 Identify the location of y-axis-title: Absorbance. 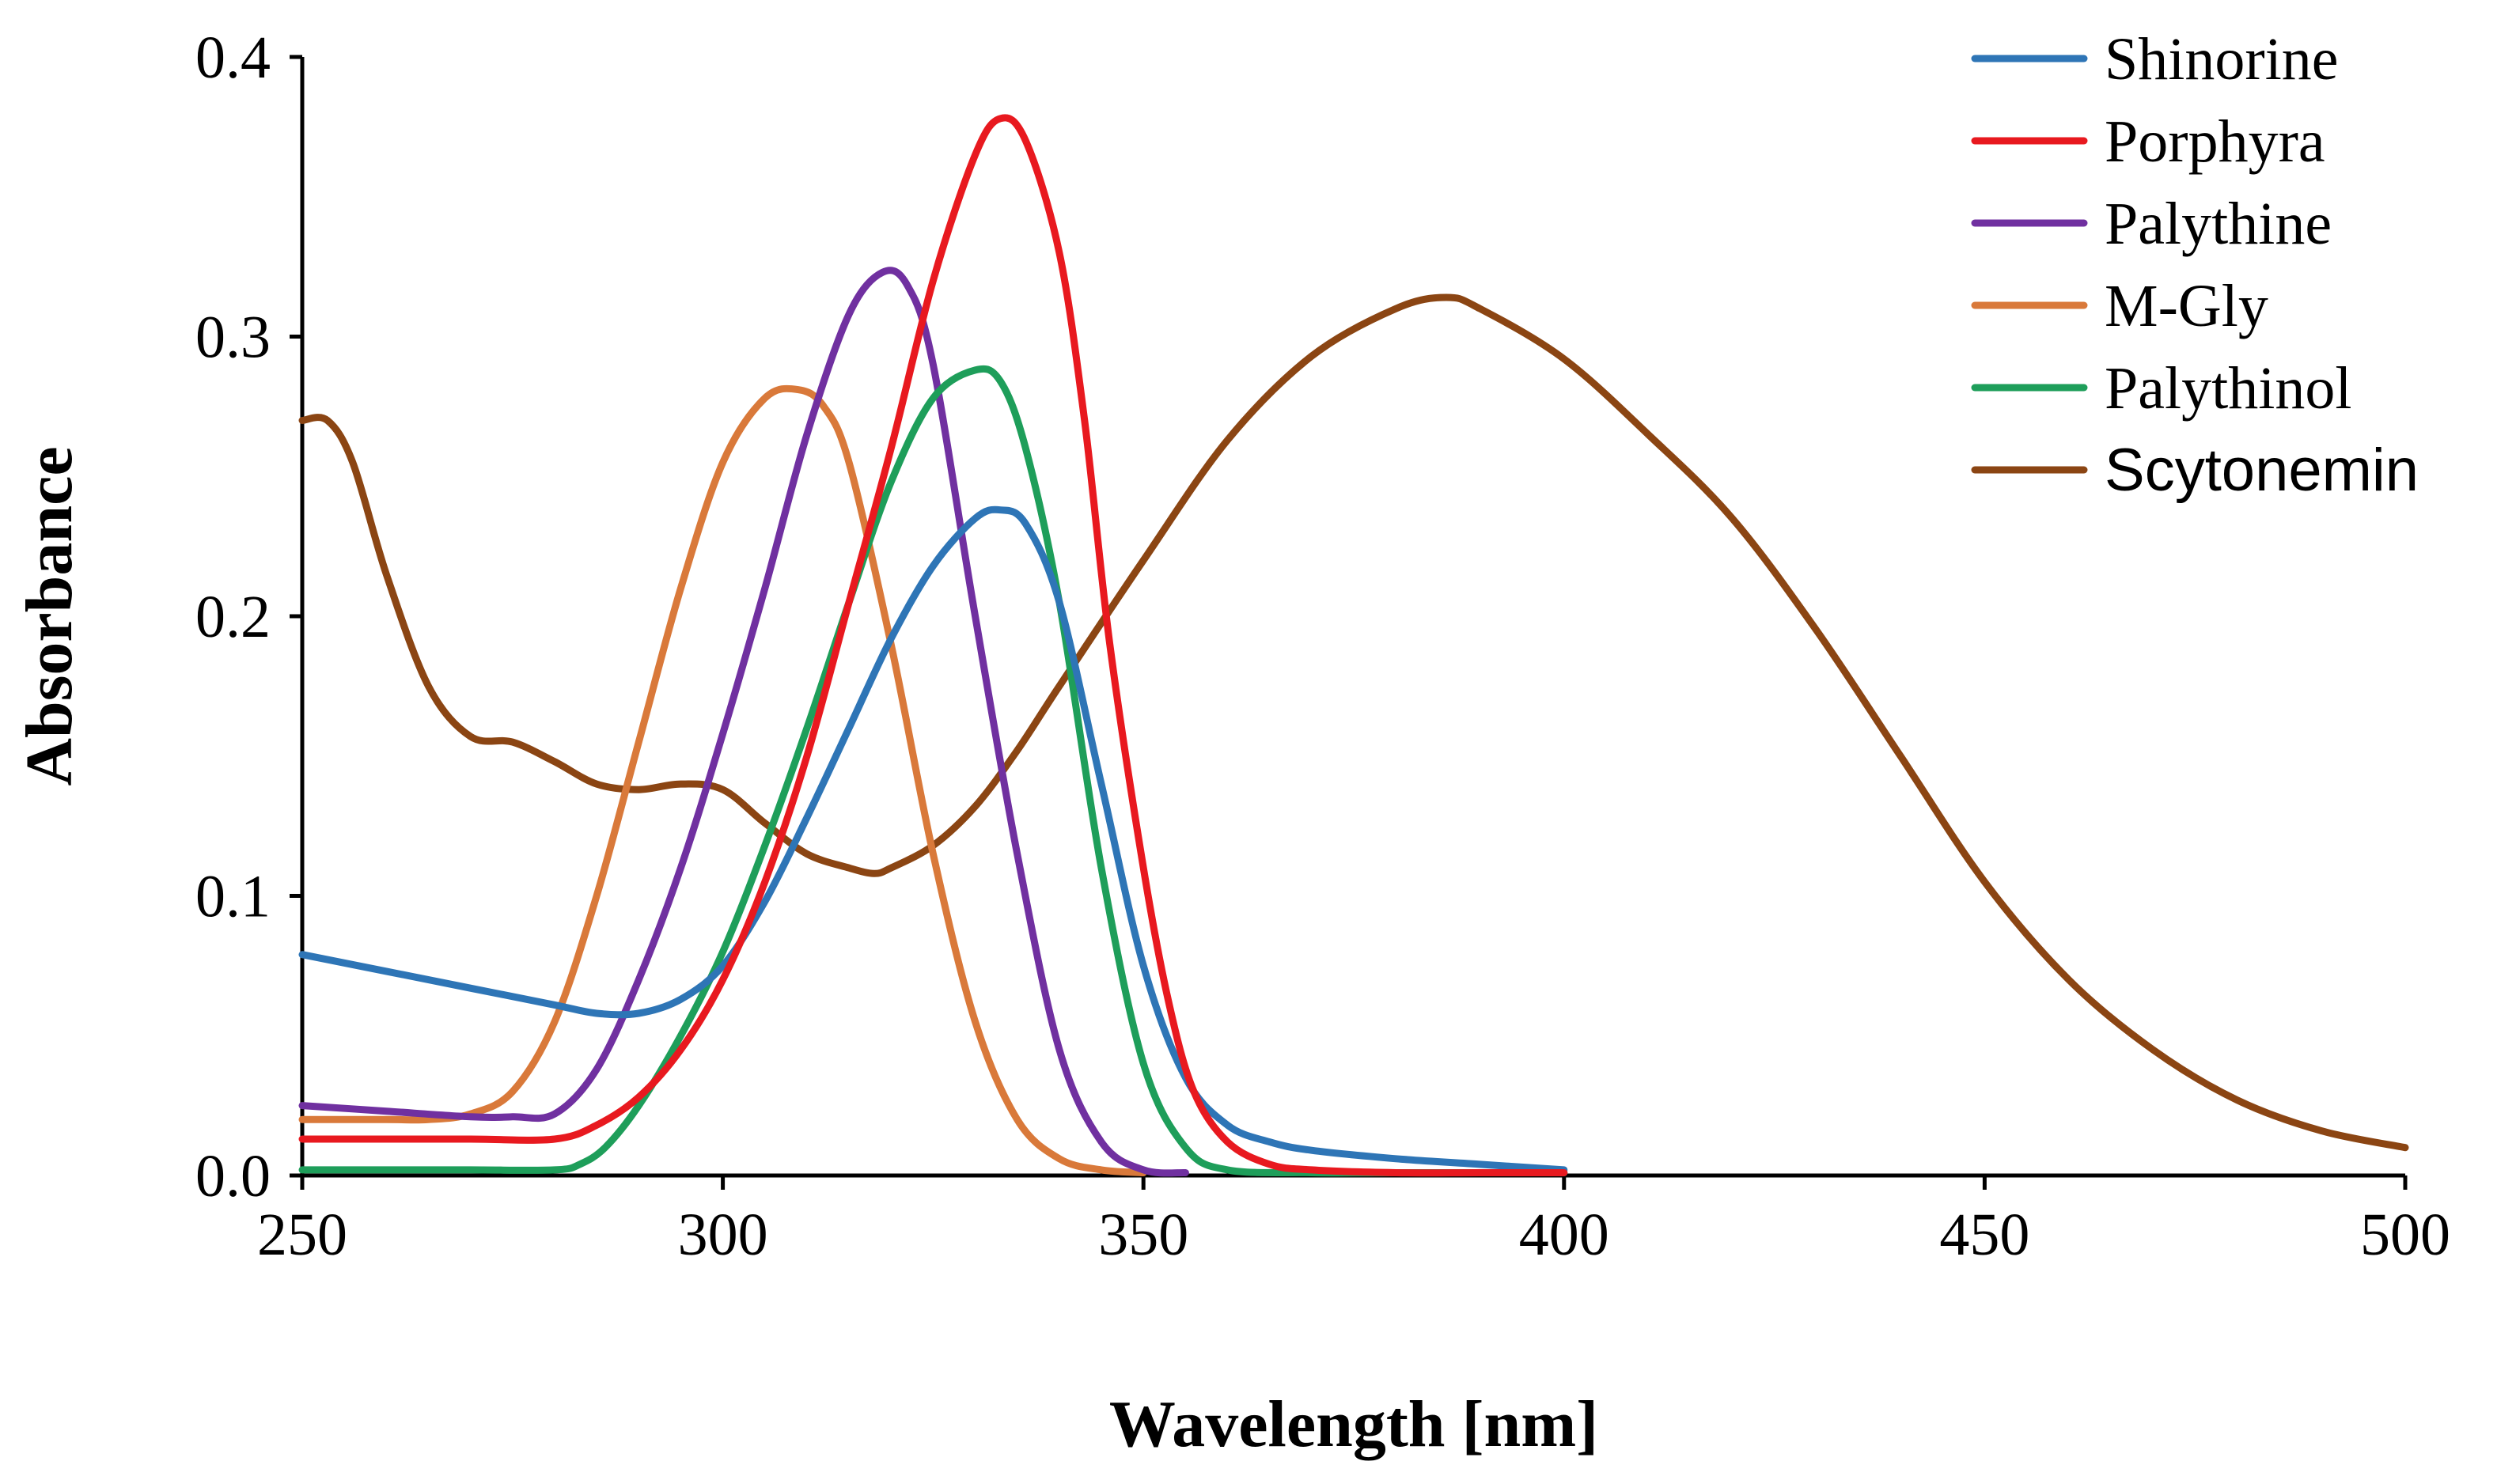
(49, 616).